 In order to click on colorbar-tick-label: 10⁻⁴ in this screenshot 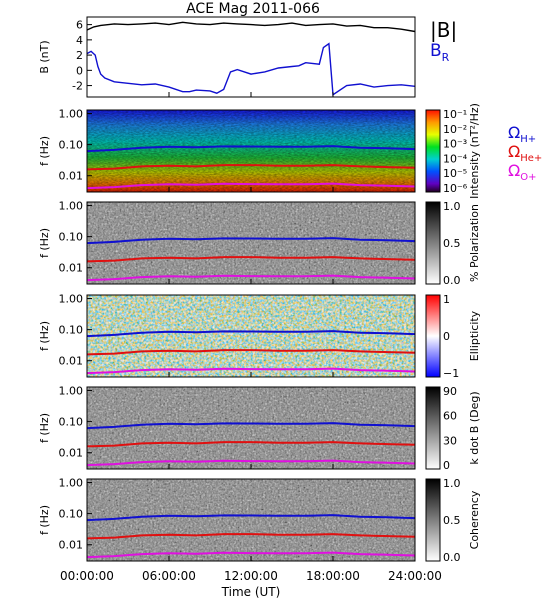, I will do `click(455, 158)`.